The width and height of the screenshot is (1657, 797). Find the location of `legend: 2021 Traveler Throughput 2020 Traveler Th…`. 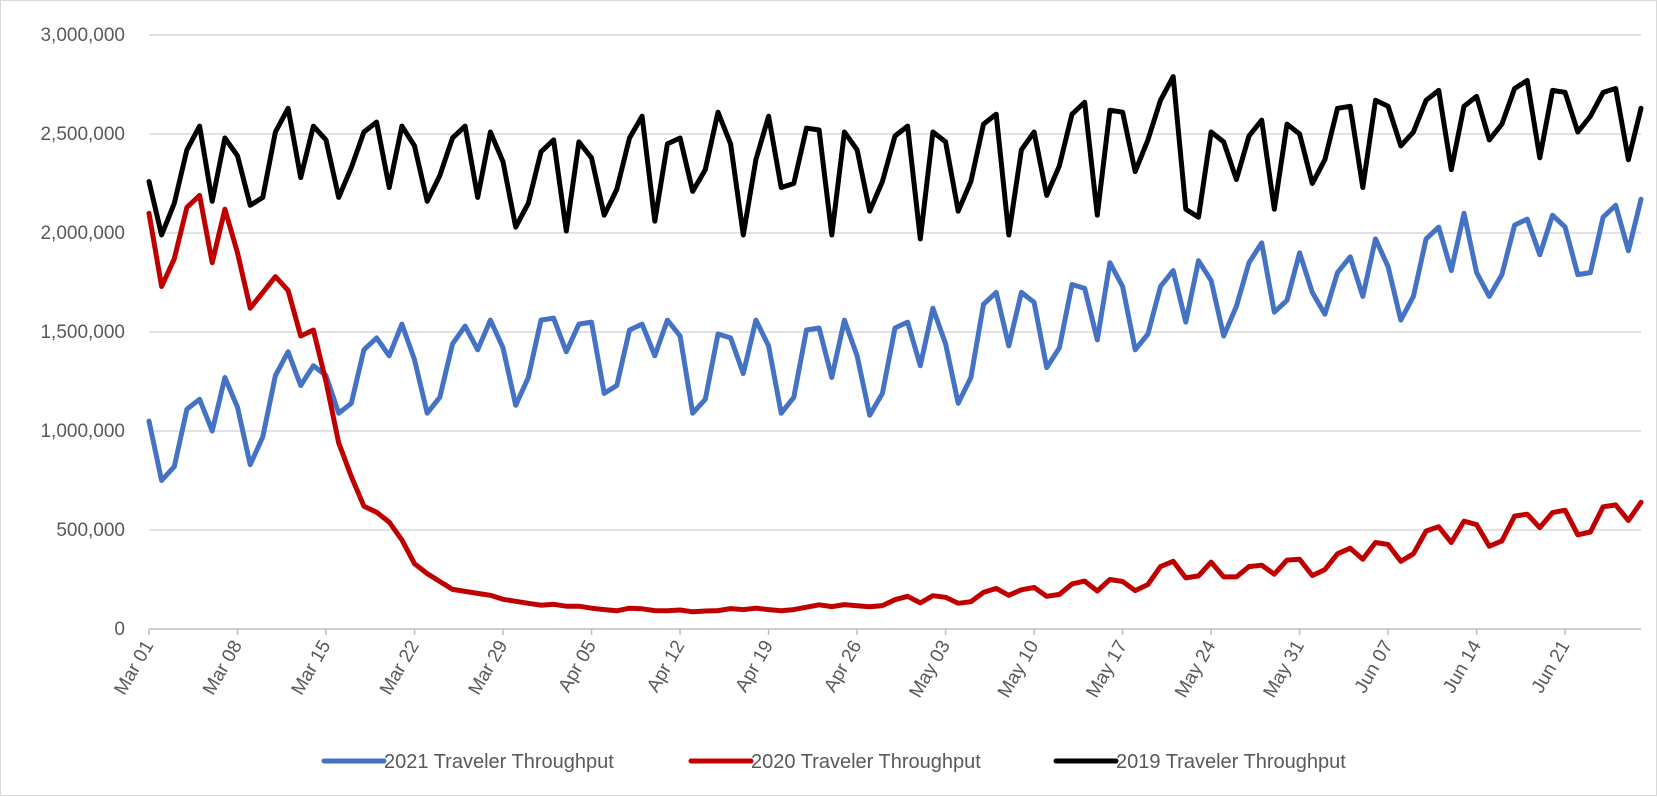

legend: 2021 Traveler Throughput 2020 Traveler Th… is located at coordinates (833, 762).